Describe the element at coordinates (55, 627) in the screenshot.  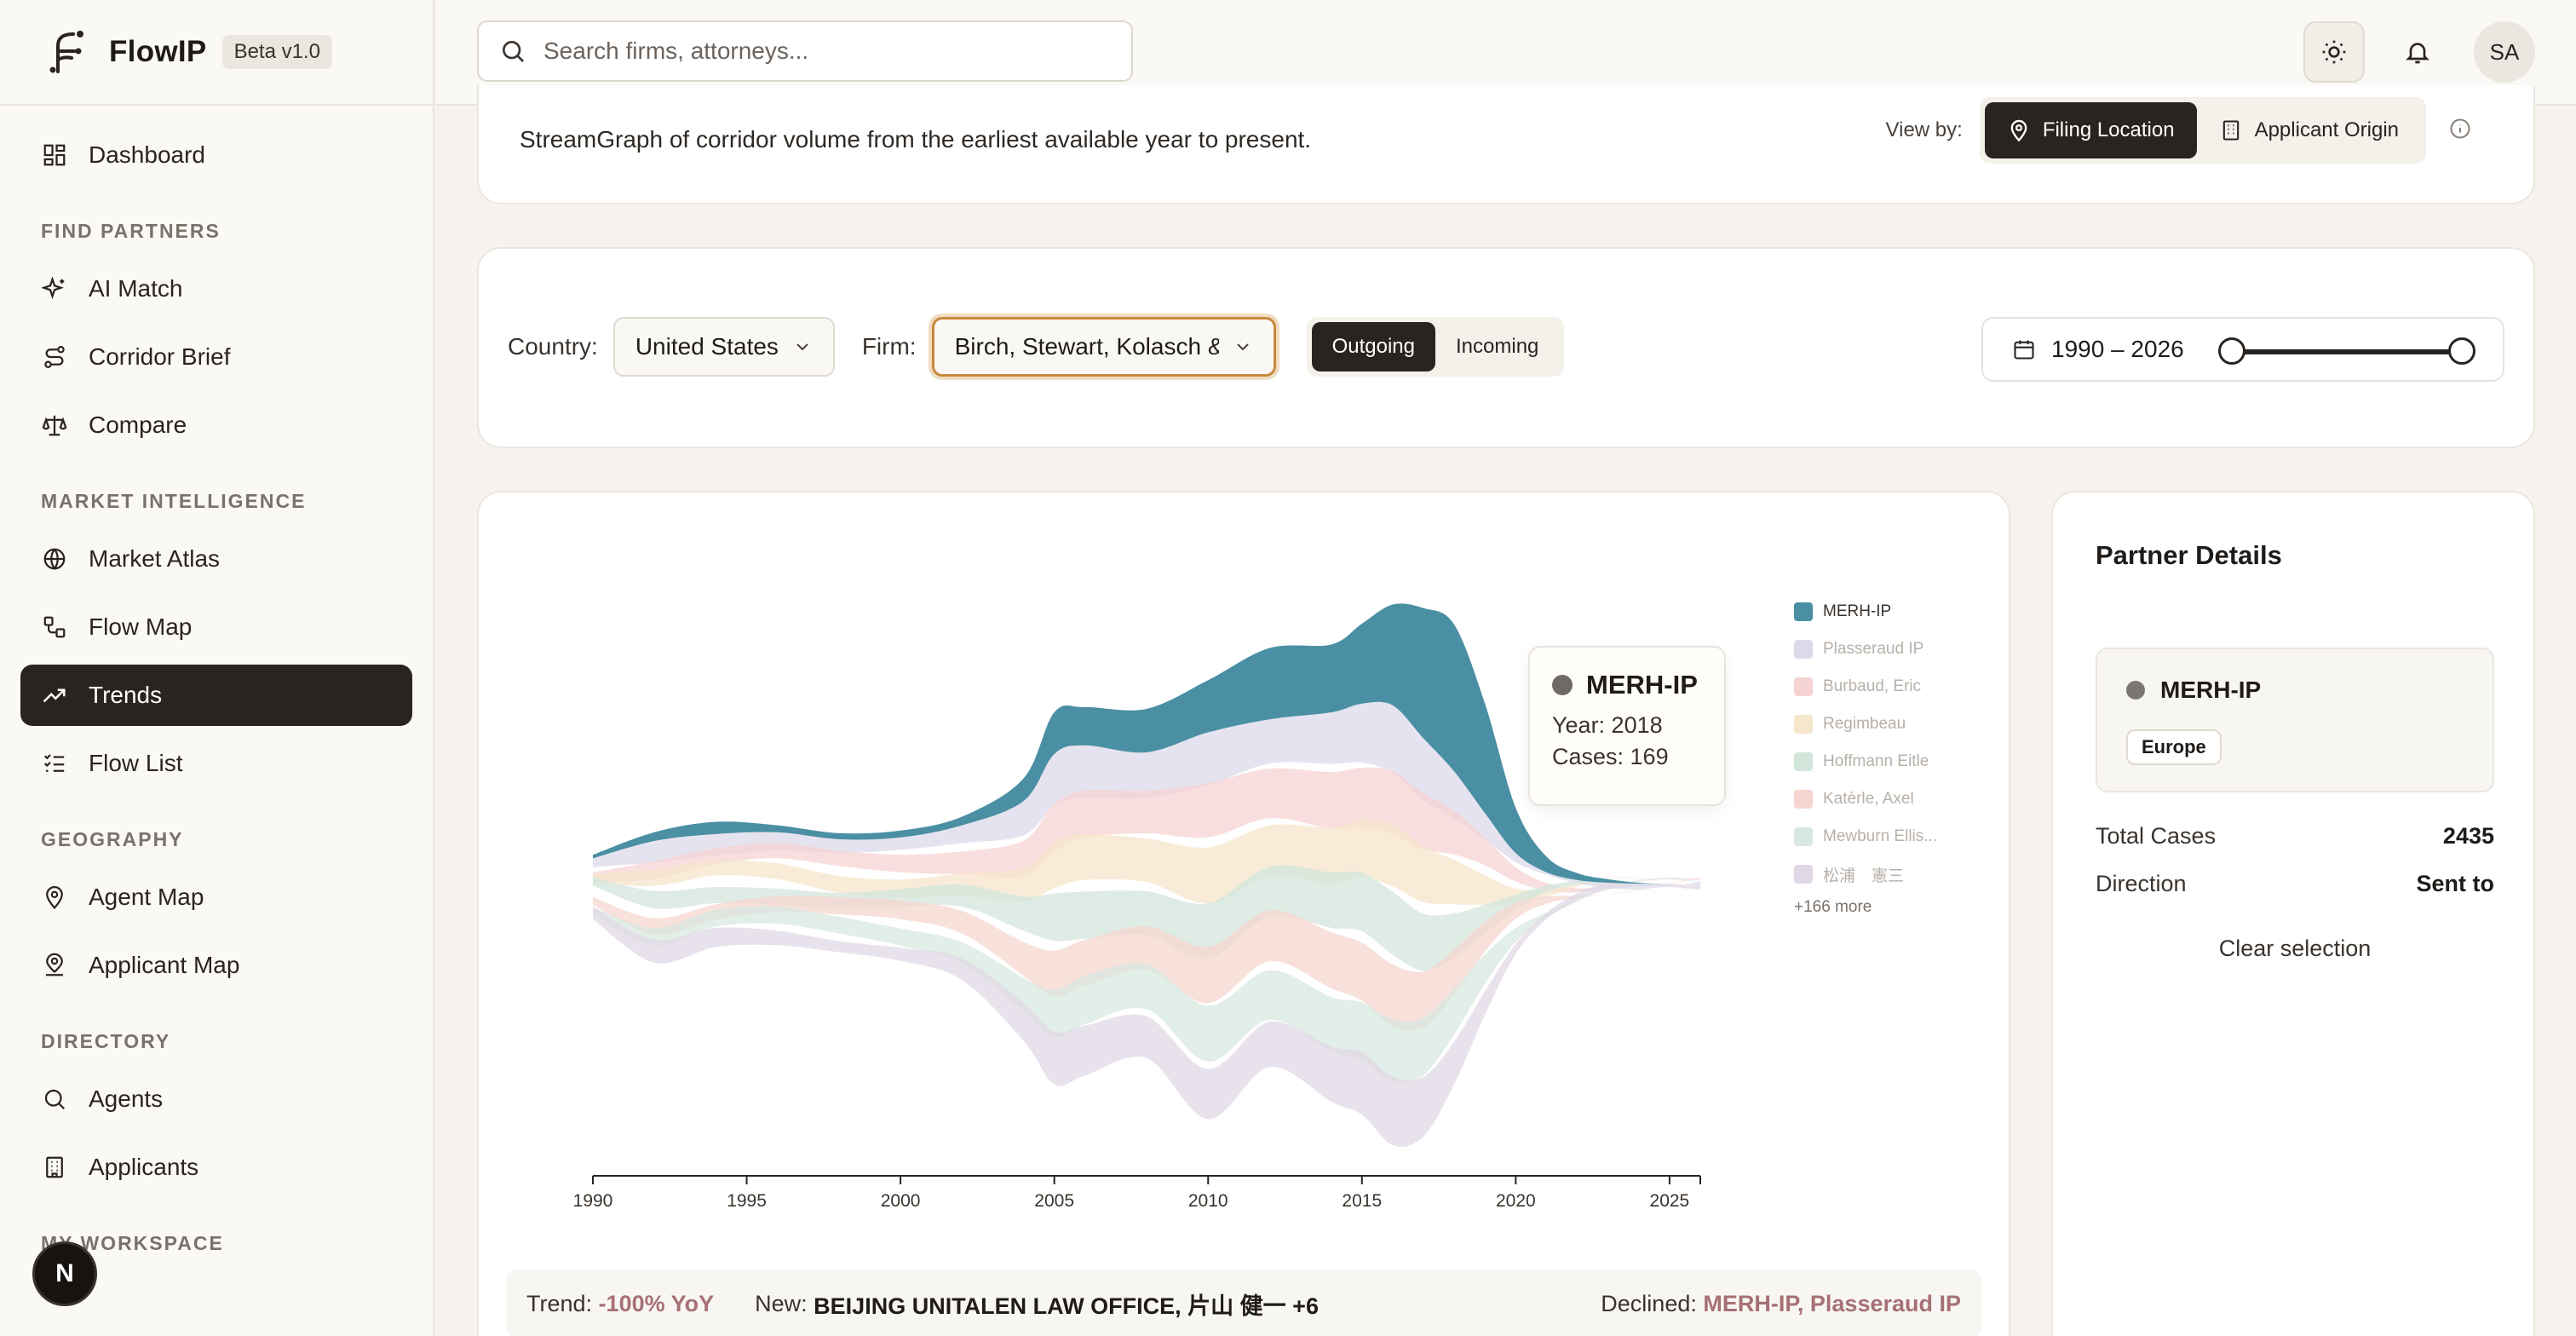
I see `flow-map-icon` at that location.